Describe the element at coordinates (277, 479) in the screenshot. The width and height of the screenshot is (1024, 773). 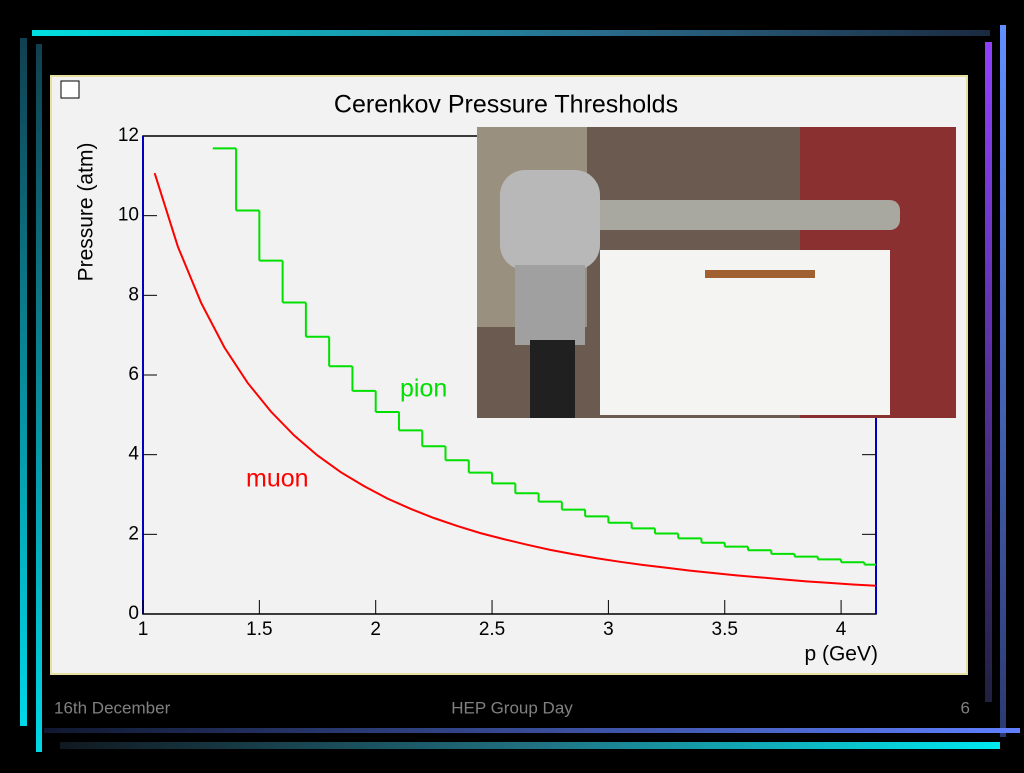
I see `series-label: muon` at that location.